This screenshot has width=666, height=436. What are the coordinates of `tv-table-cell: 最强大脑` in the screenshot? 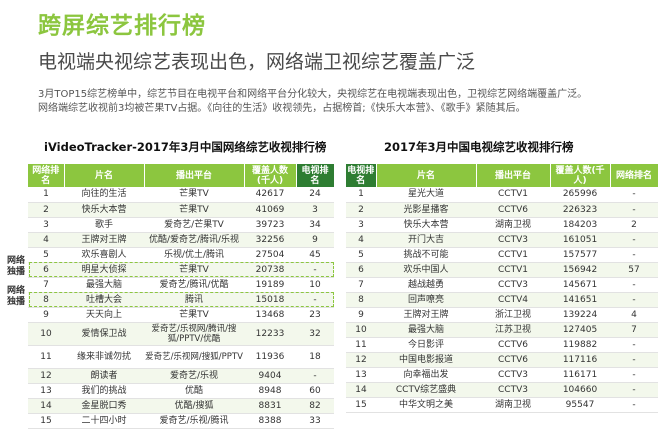 It's located at (426, 330).